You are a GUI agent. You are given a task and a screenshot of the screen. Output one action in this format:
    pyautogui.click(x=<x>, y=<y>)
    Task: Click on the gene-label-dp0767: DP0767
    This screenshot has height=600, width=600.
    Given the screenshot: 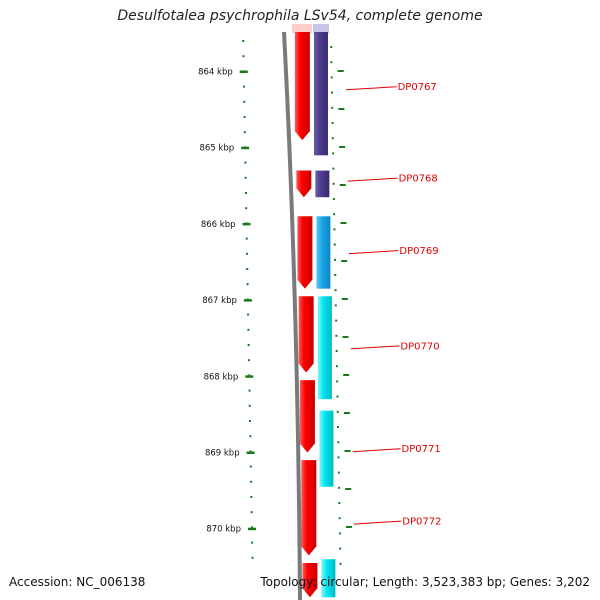 What is the action you would take?
    pyautogui.click(x=417, y=87)
    